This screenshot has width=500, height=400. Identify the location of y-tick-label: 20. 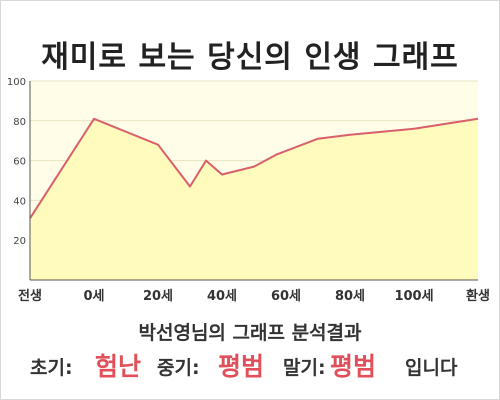
(19, 241).